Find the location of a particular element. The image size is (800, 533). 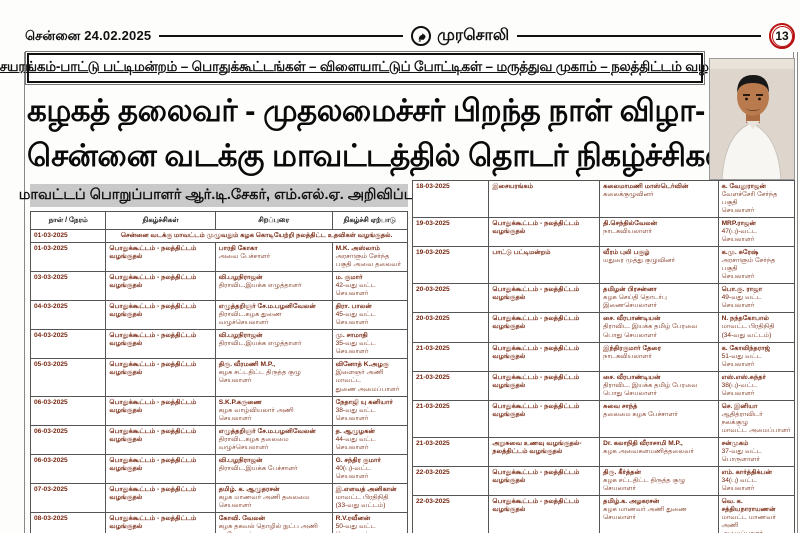

table-cell: தி.செந்தில்வேலன் நாடகவியலாளர் is located at coordinates (659, 232).